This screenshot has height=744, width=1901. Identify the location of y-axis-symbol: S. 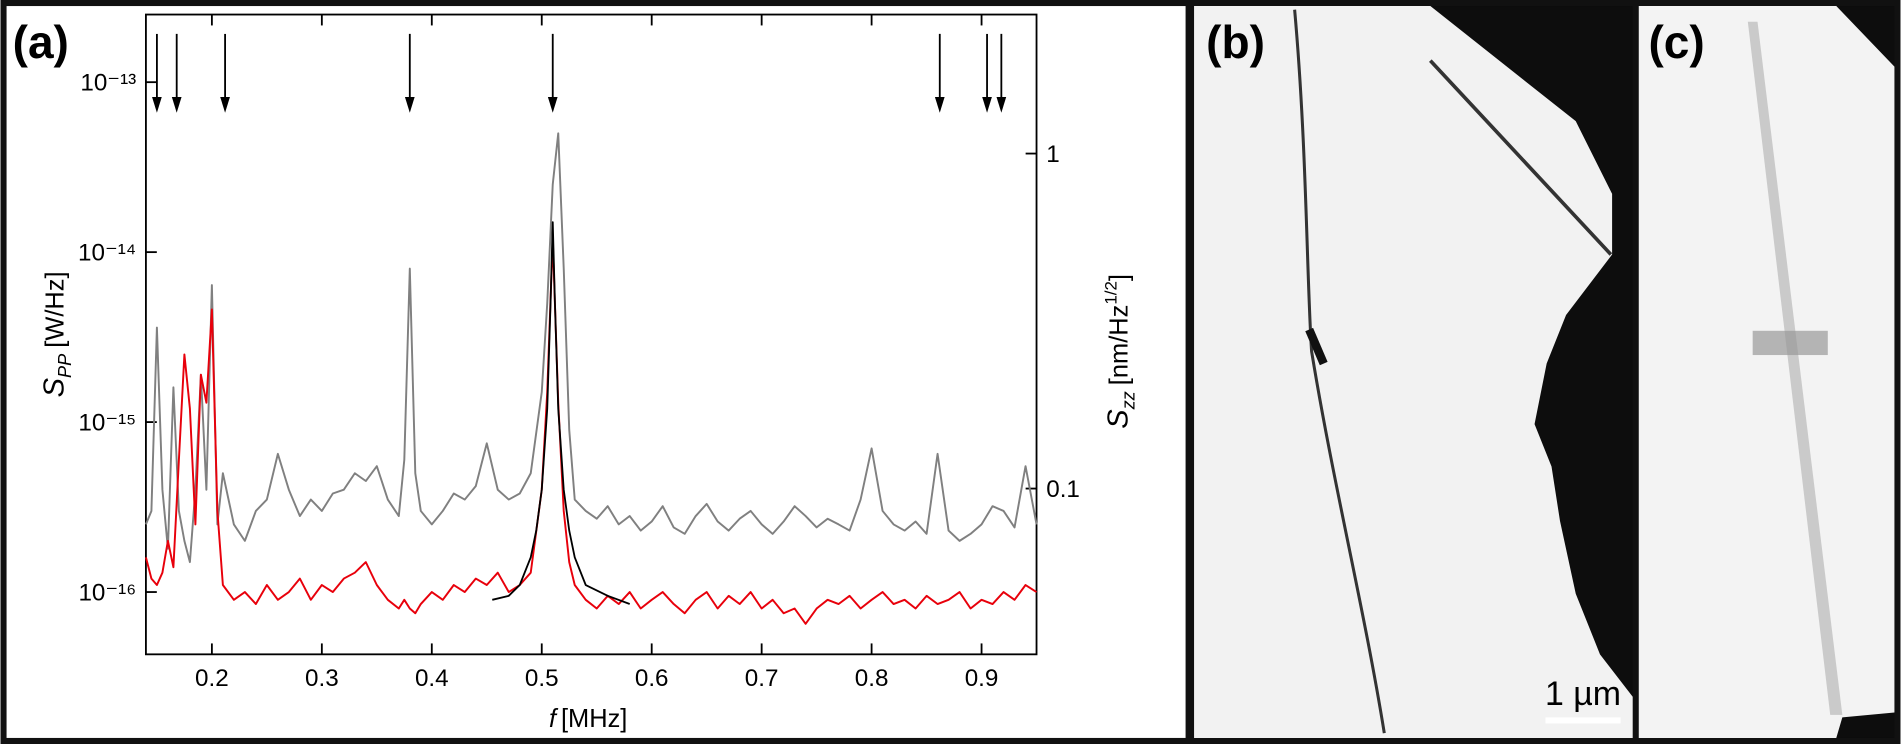
(55, 387).